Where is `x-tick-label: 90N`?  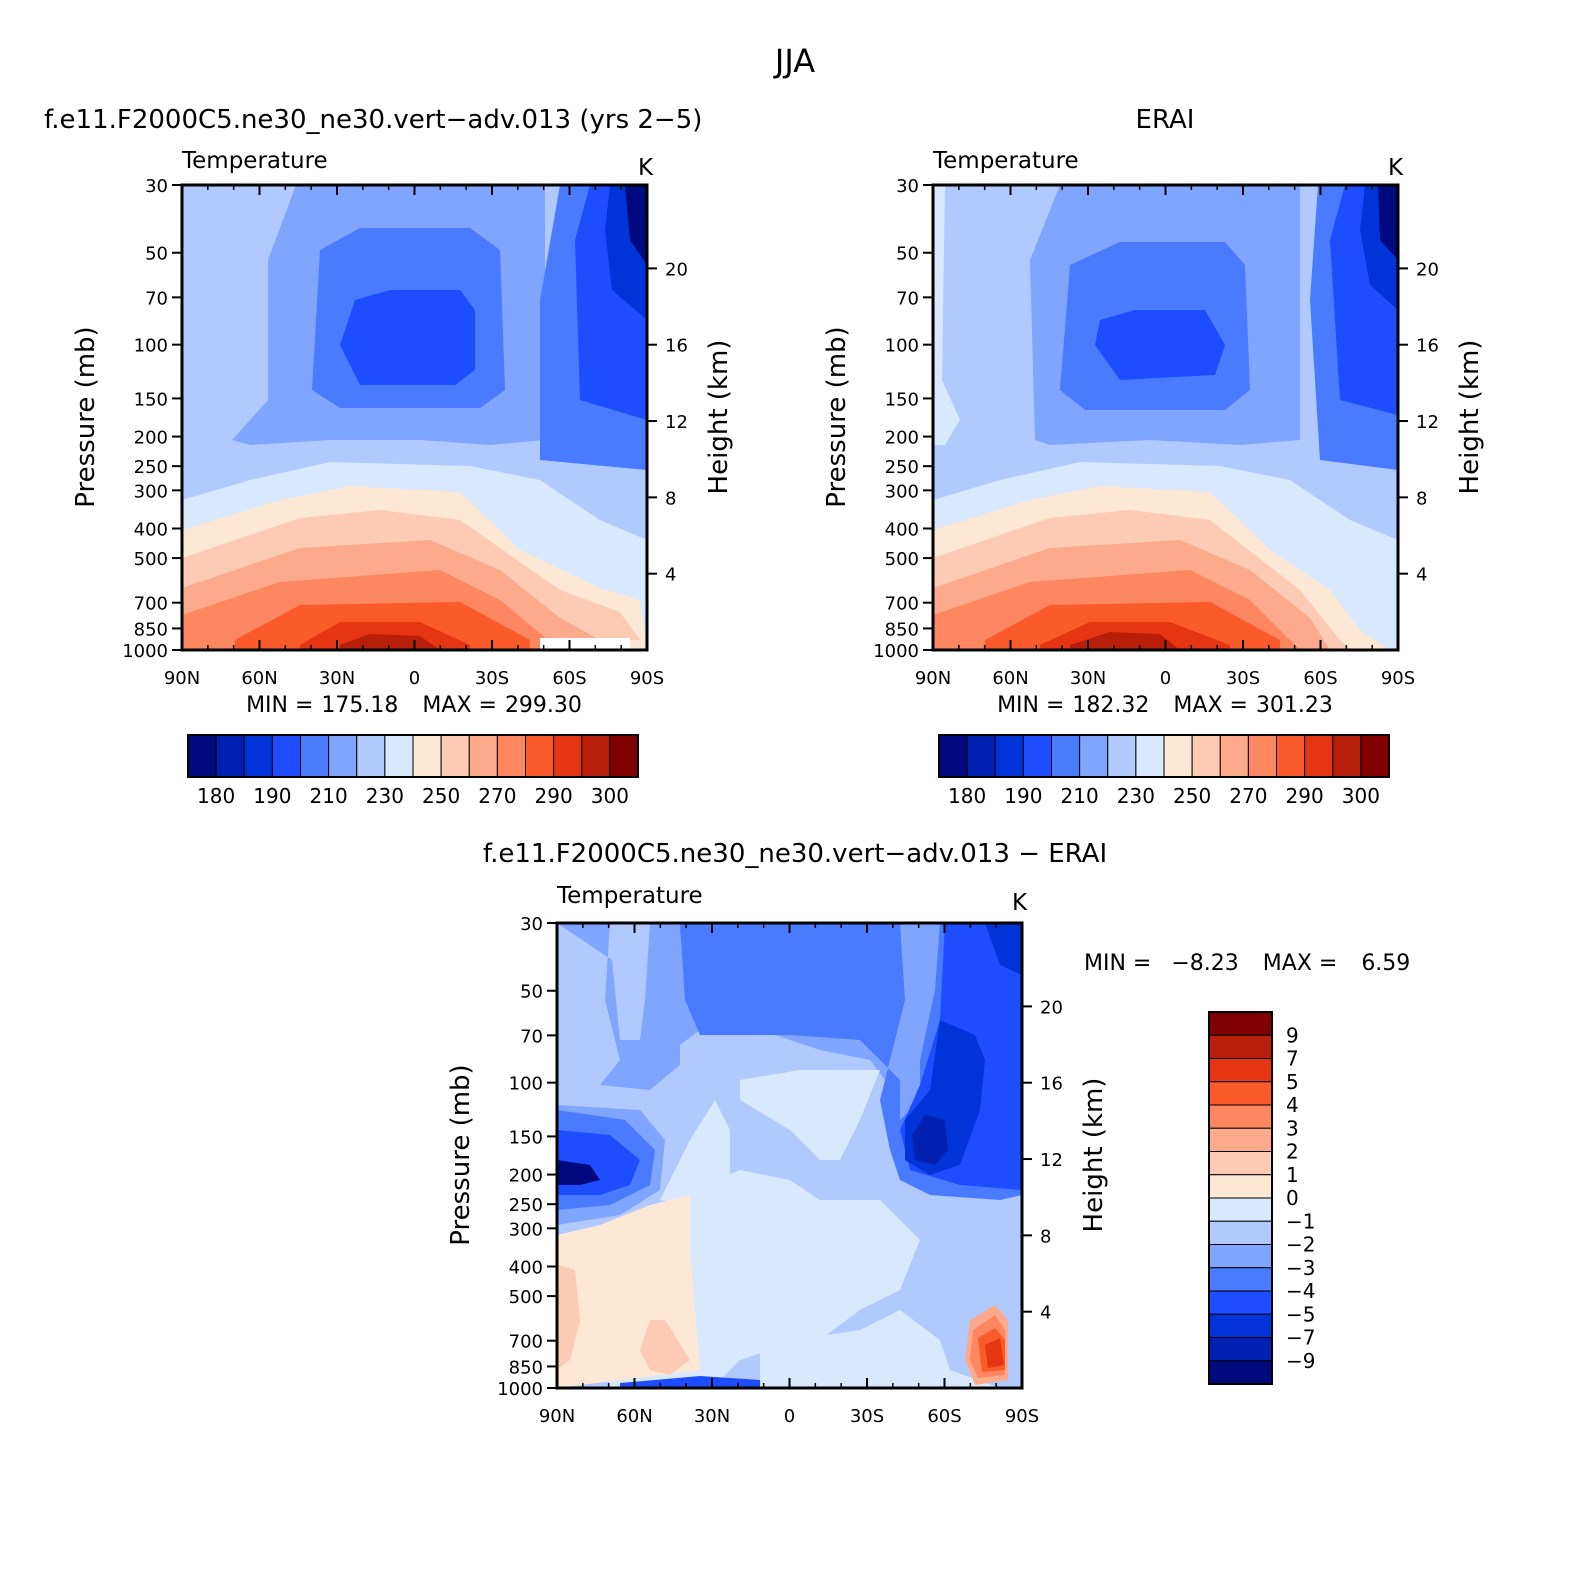
x-tick-label: 90N is located at coordinates (182, 678).